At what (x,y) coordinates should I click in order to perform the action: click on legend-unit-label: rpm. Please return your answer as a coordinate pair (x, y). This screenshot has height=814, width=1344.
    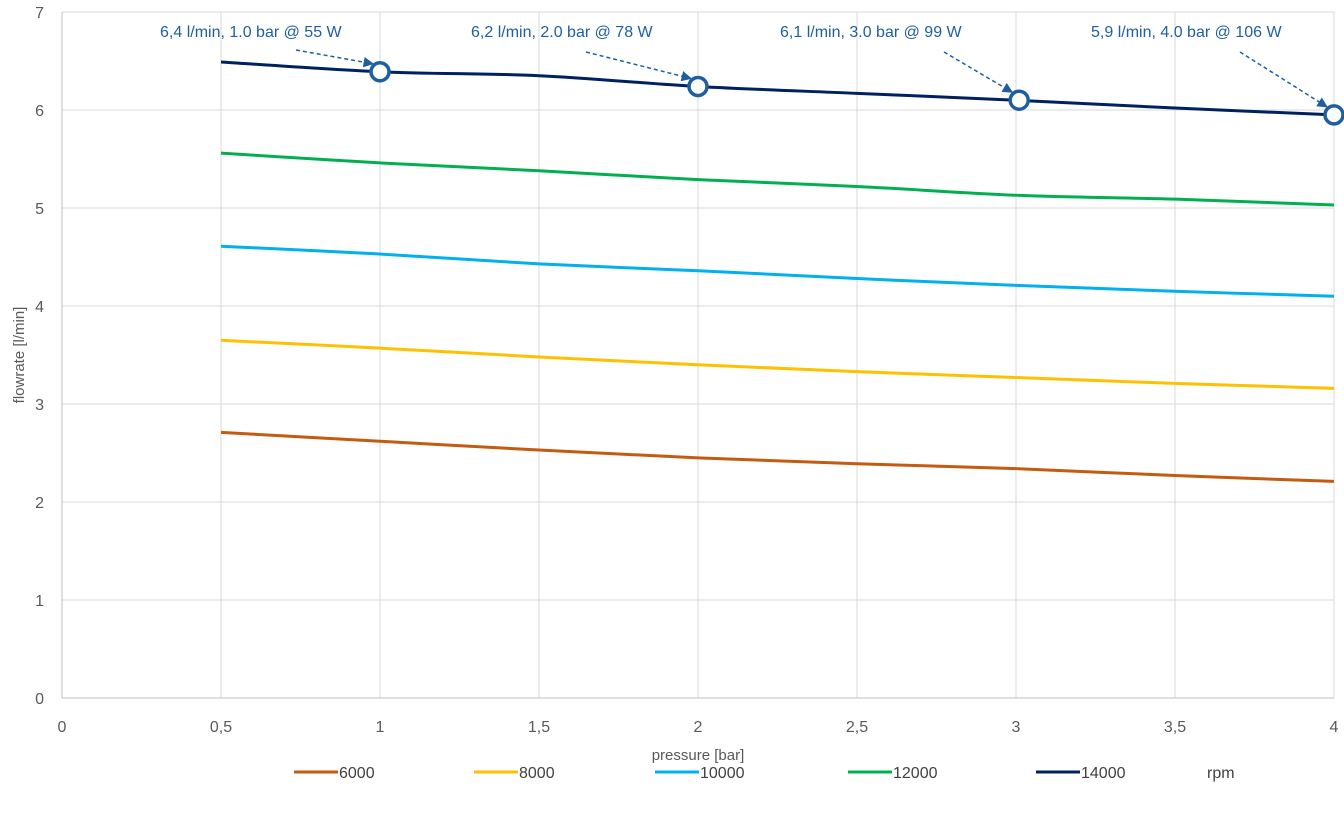
    Looking at the image, I should click on (1221, 773).